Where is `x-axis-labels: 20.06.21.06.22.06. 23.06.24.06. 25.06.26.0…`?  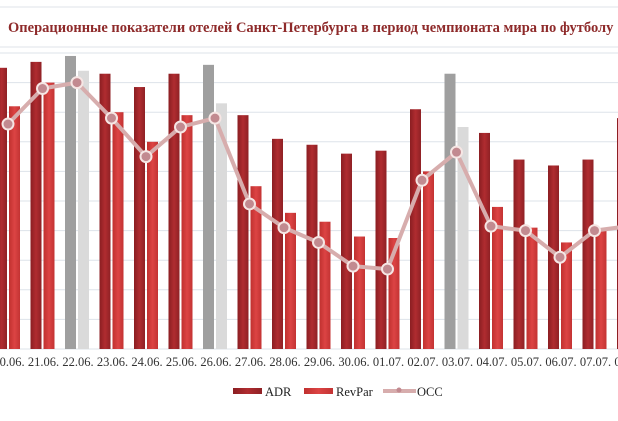
x-axis-labels: 20.06.21.06.22.06. 23.06.24.06. 25.06.26.0… is located at coordinates (309, 362).